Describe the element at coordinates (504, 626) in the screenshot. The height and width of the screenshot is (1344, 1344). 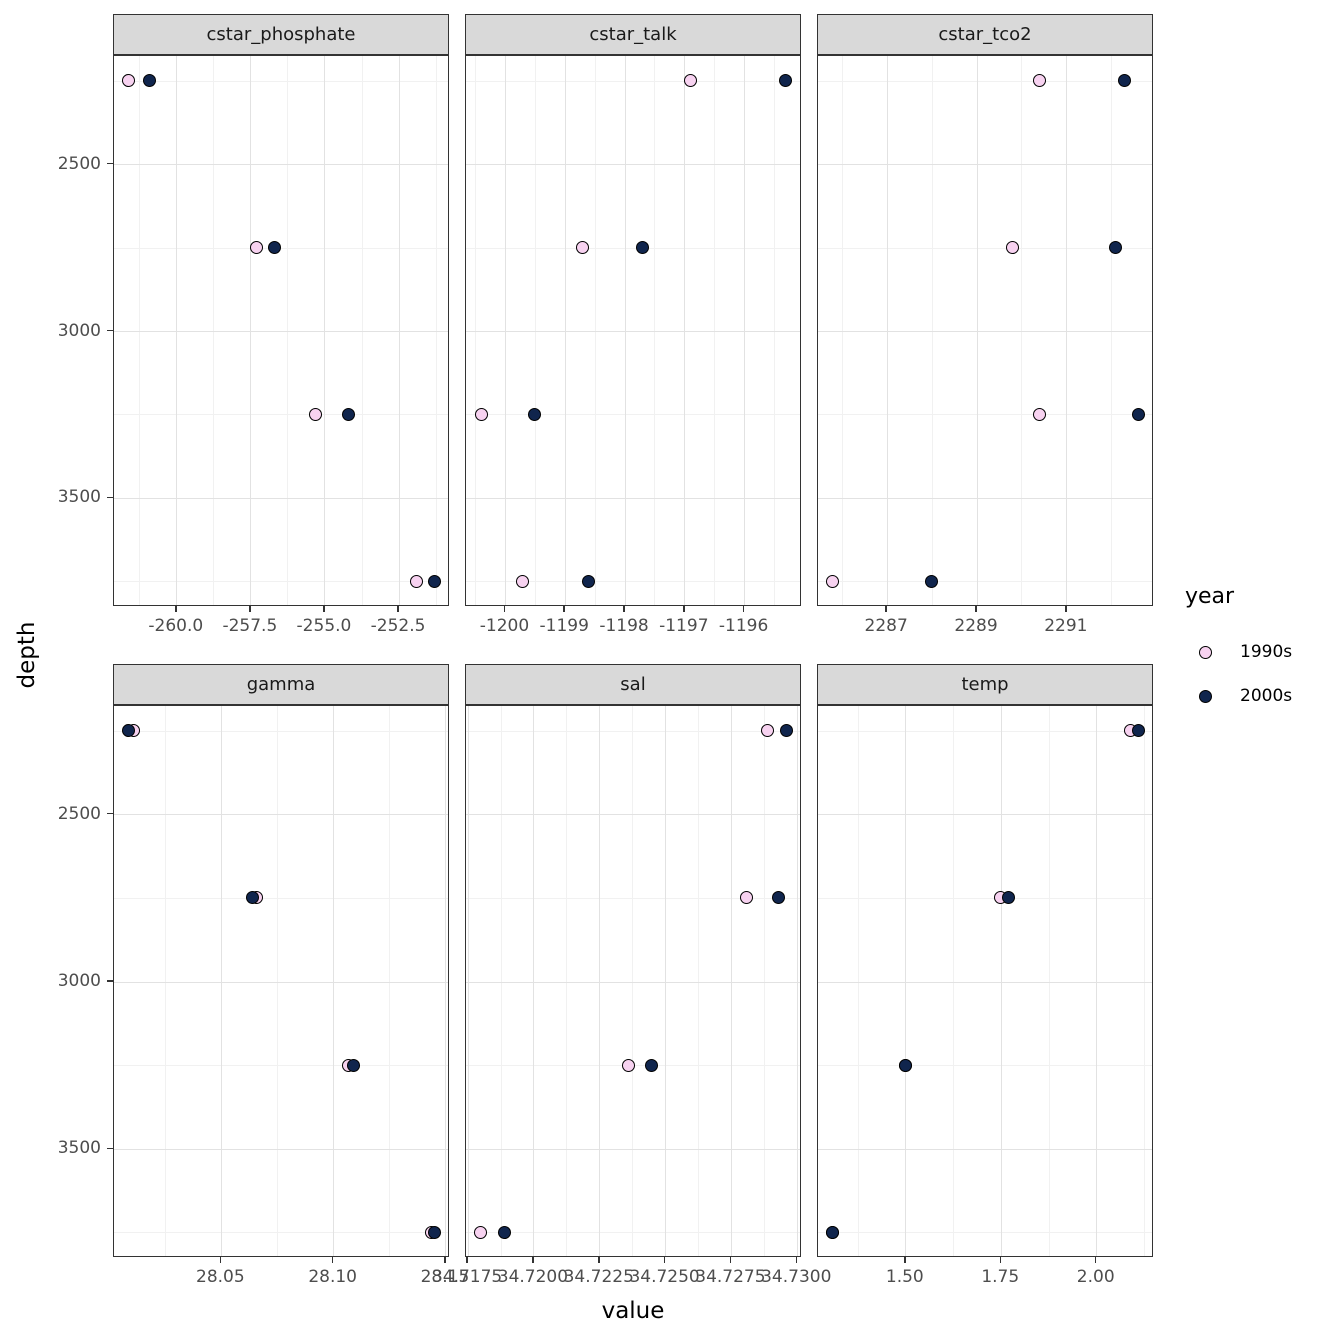
I see `x-tick-label: -1200` at that location.